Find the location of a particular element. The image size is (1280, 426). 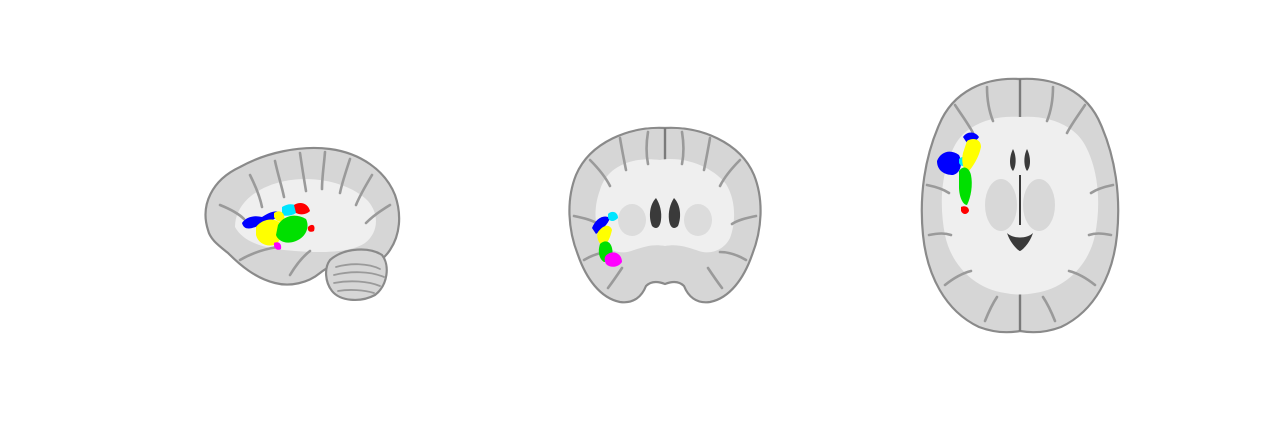

sagittal-view is located at coordinates (300, 222).